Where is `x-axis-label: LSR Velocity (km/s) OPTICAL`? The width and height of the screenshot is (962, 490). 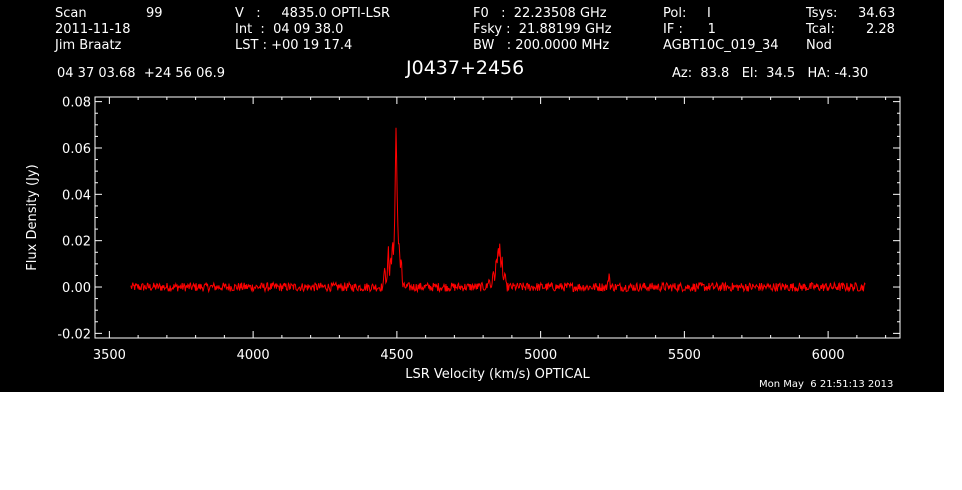 x-axis-label: LSR Velocity (km/s) OPTICAL is located at coordinates (497, 374).